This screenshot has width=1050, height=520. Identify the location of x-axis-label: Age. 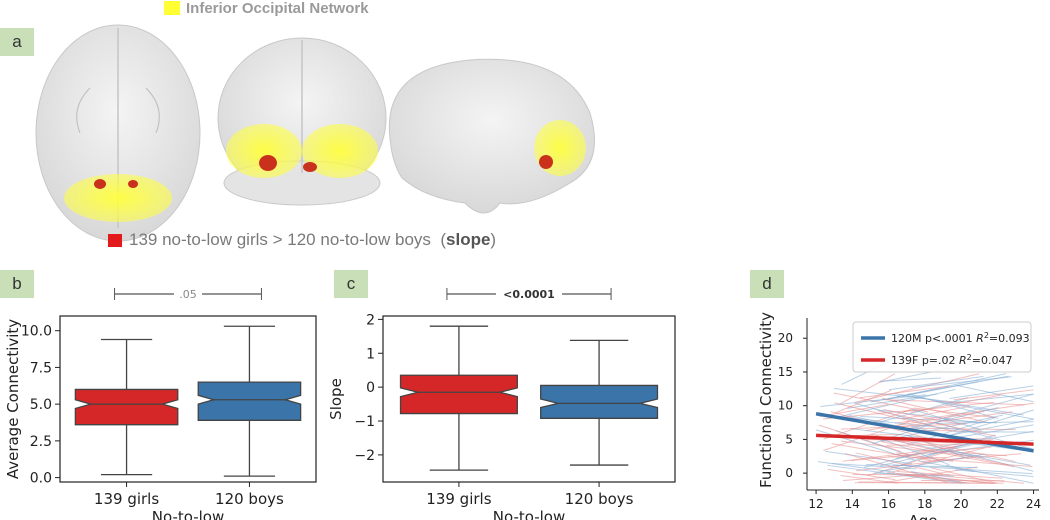
(922, 516).